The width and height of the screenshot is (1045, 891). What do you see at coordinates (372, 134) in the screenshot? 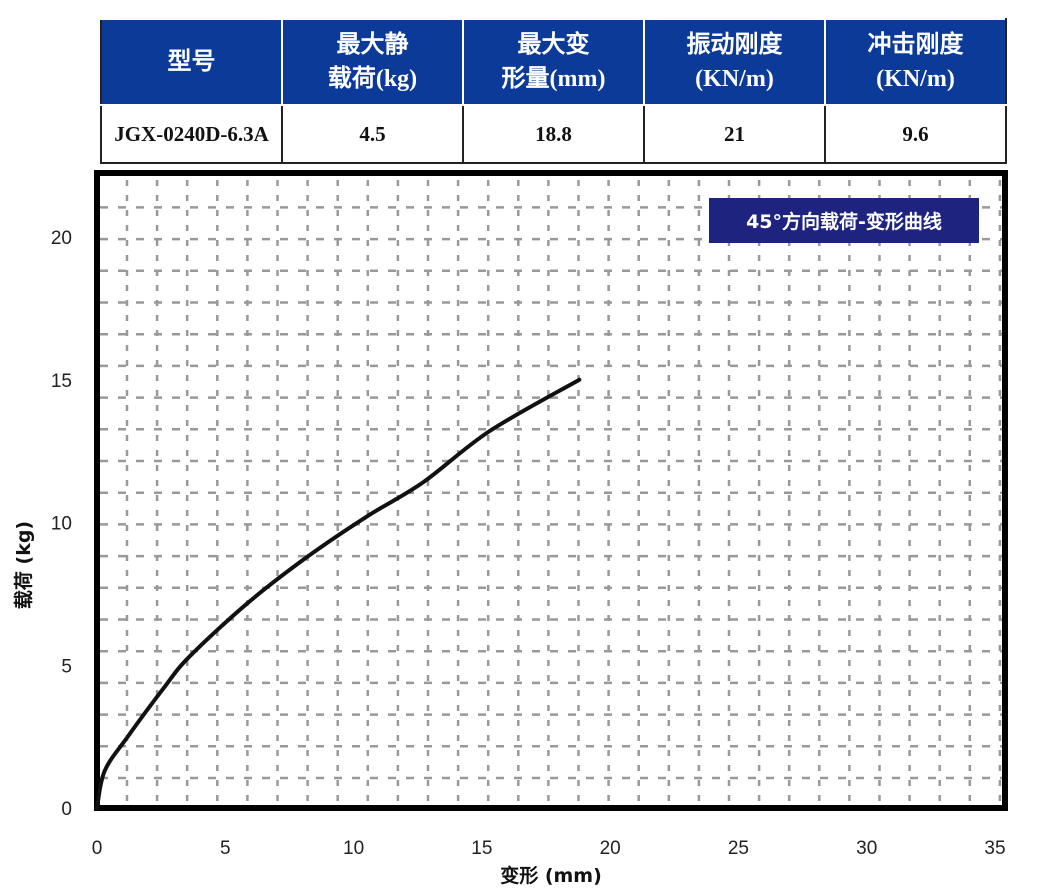
I see `cell-max-static-load: 4.5` at bounding box center [372, 134].